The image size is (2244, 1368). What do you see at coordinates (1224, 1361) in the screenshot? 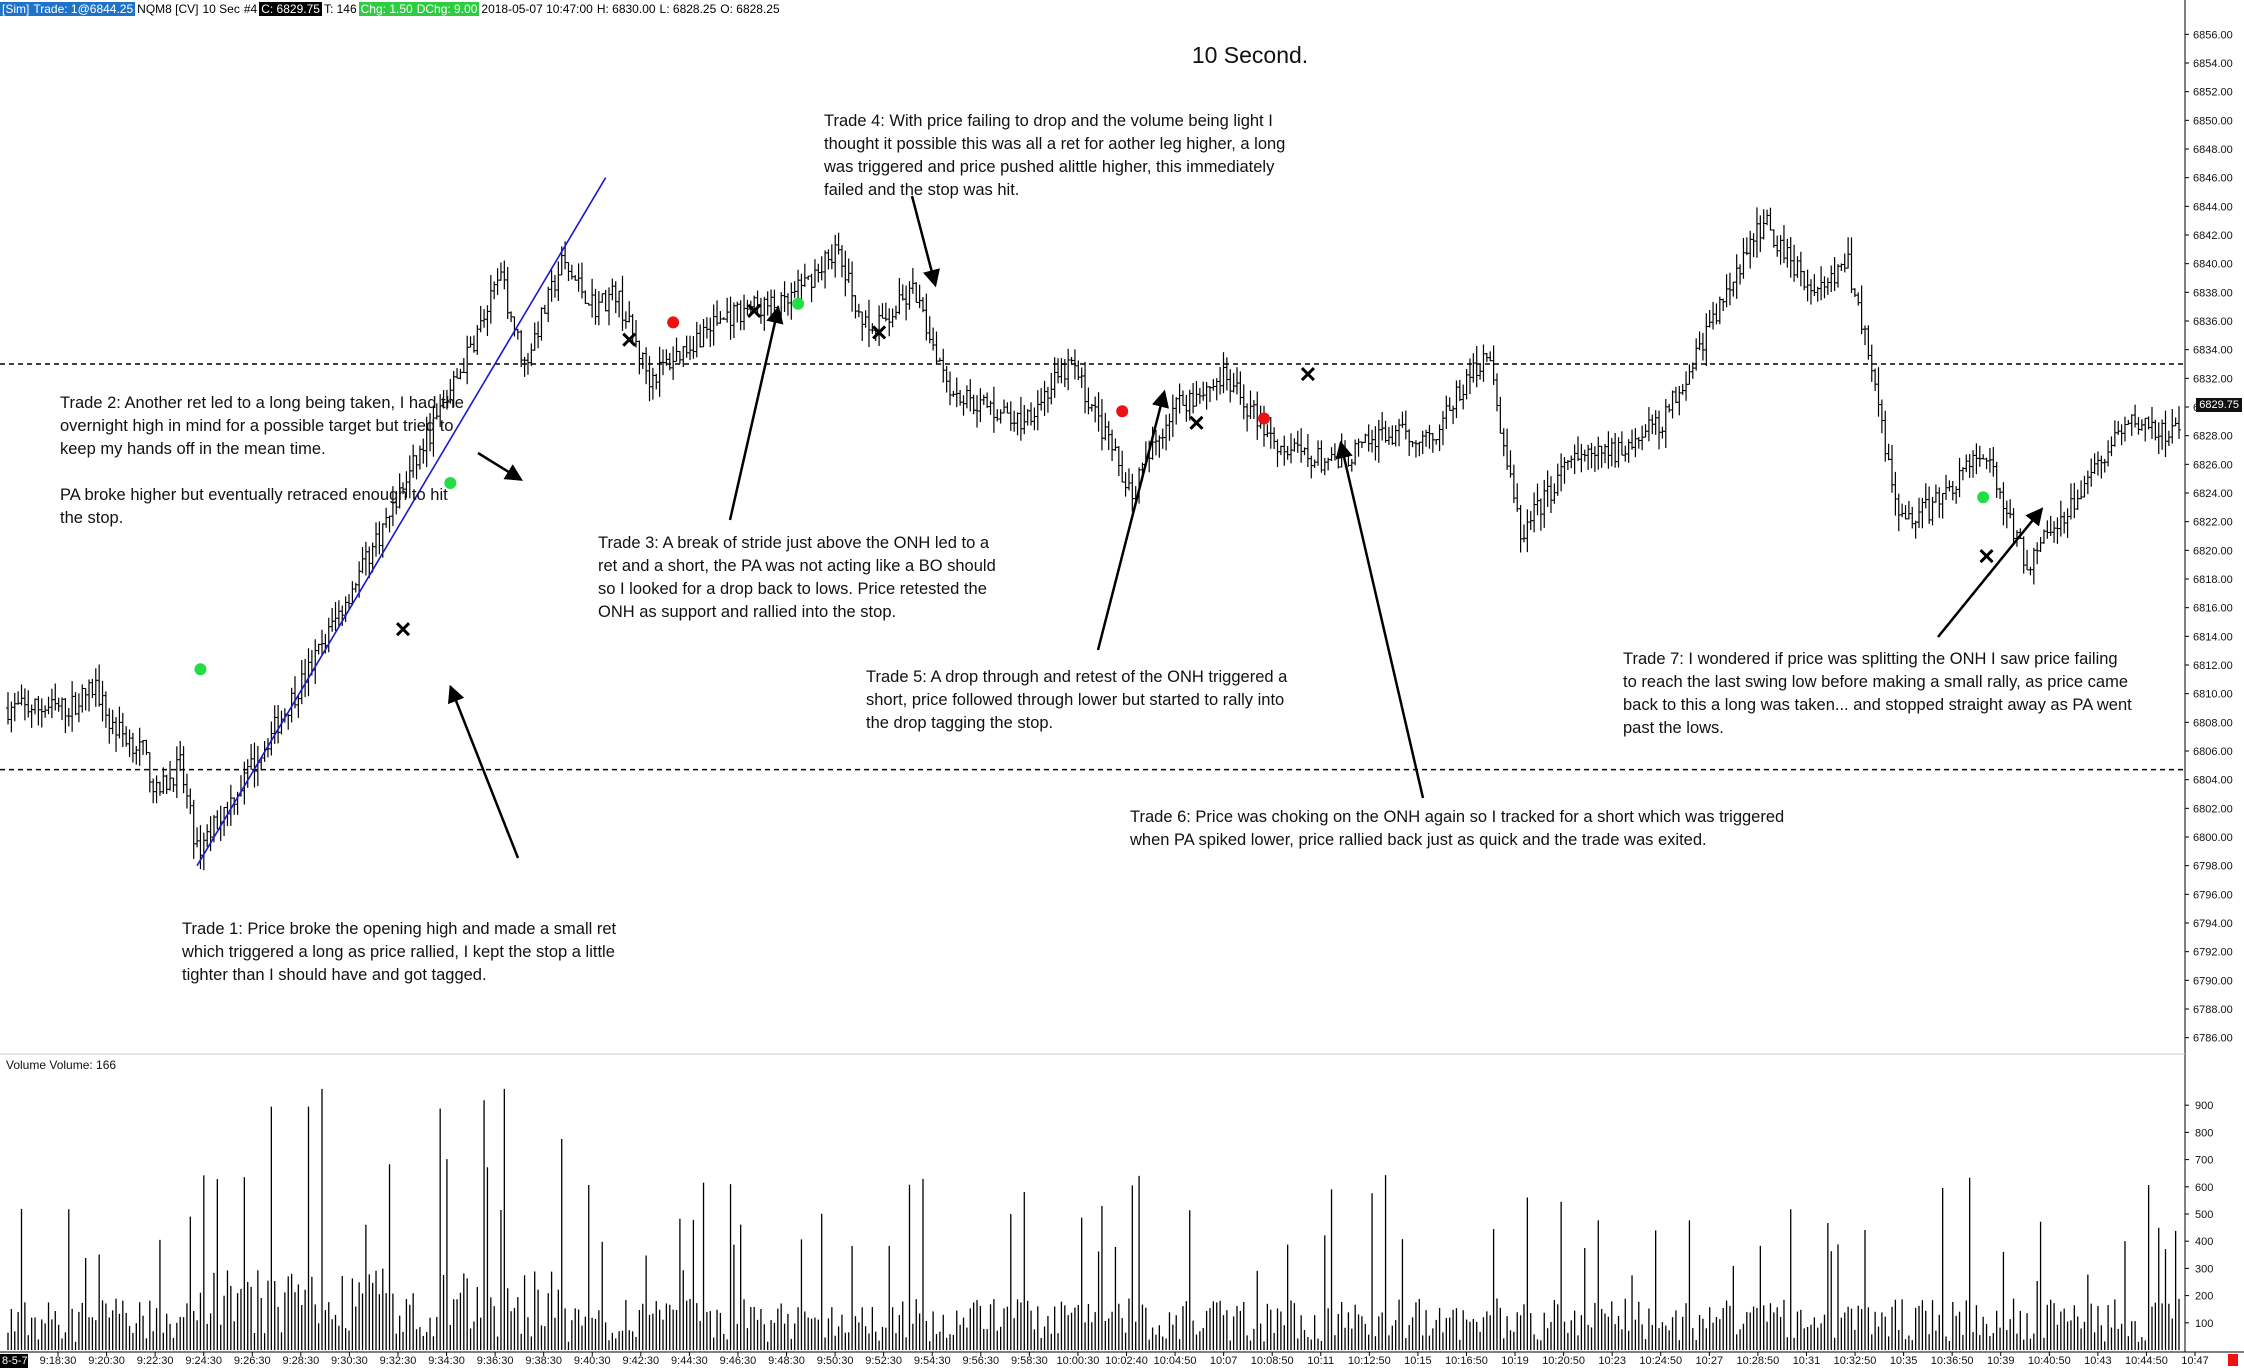
I see `x-tick-label: 10:07` at bounding box center [1224, 1361].